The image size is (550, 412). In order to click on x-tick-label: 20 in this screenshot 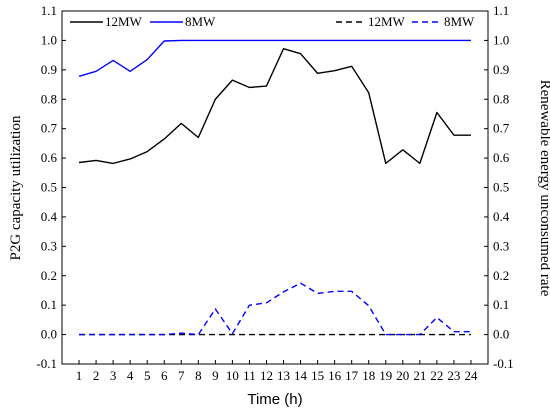, I will do `click(402, 375)`.